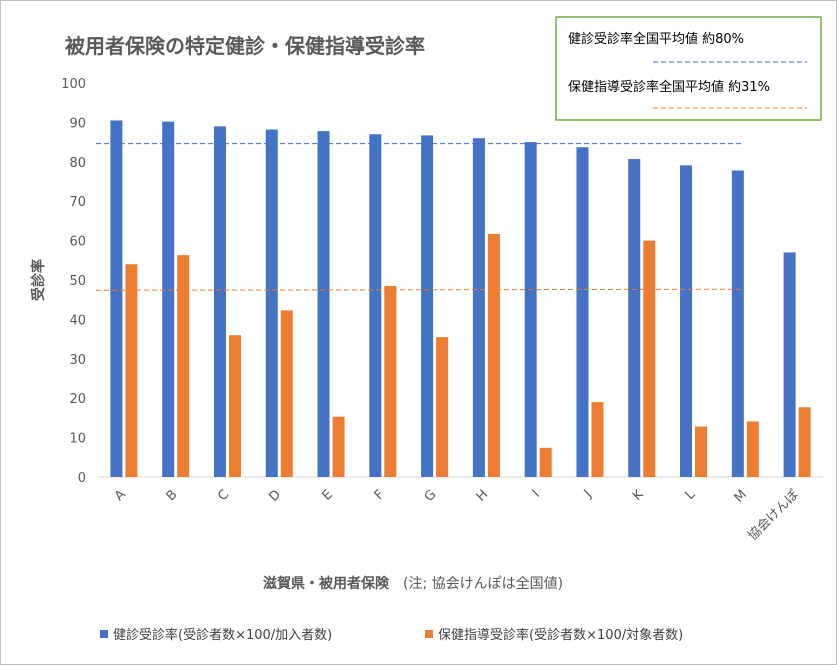 This screenshot has height=666, width=837. I want to click on y-tick-label: 10, so click(77, 439).